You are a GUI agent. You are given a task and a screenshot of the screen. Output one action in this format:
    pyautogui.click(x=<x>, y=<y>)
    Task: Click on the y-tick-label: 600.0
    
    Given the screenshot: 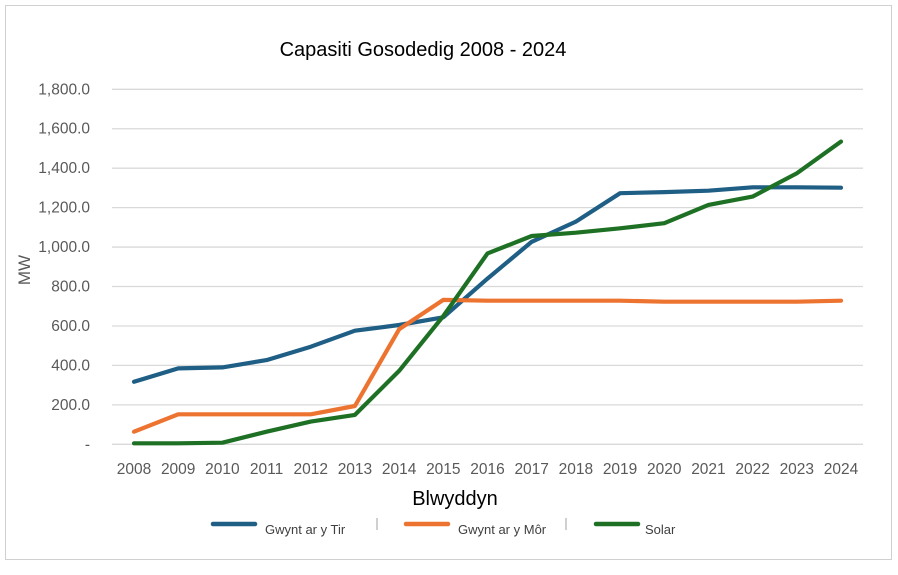 What is the action you would take?
    pyautogui.click(x=70, y=326)
    